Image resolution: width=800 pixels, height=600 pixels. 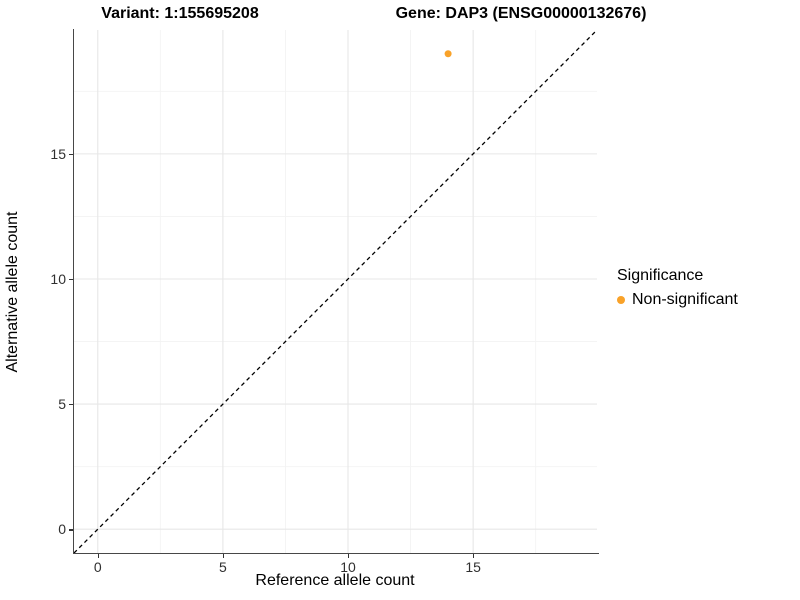 I want to click on y-tick-label: 10, so click(x=58, y=278).